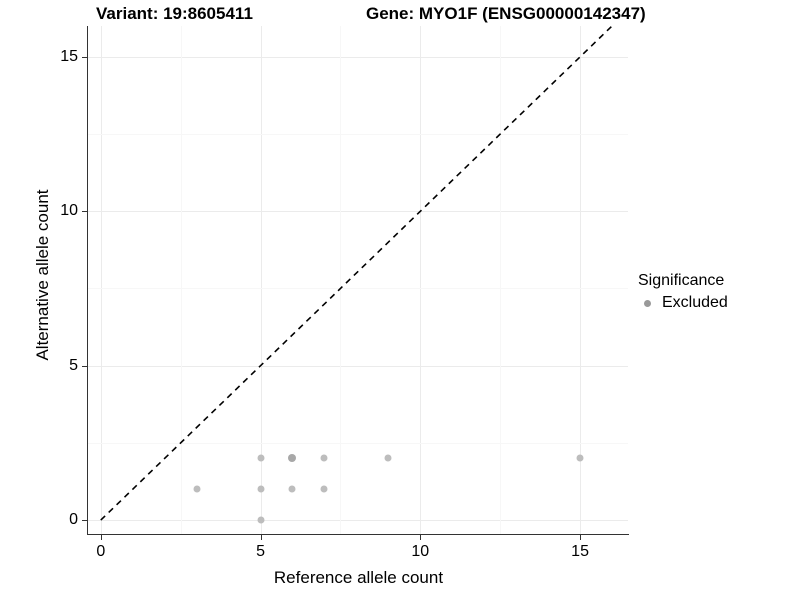  I want to click on y-tick-label: 10, so click(69, 211).